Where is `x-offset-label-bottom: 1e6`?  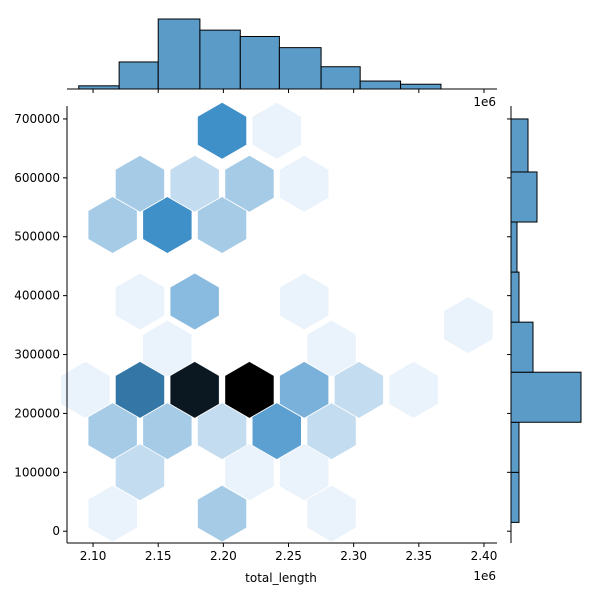
x-offset-label-bottom: 1e6 is located at coordinates (484, 576).